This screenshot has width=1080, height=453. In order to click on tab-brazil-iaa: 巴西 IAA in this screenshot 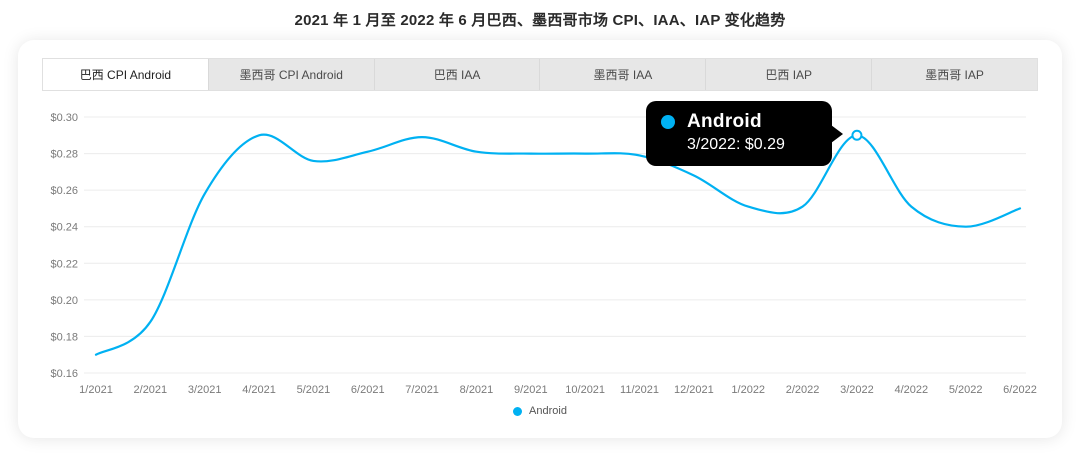, I will do `click(457, 74)`.